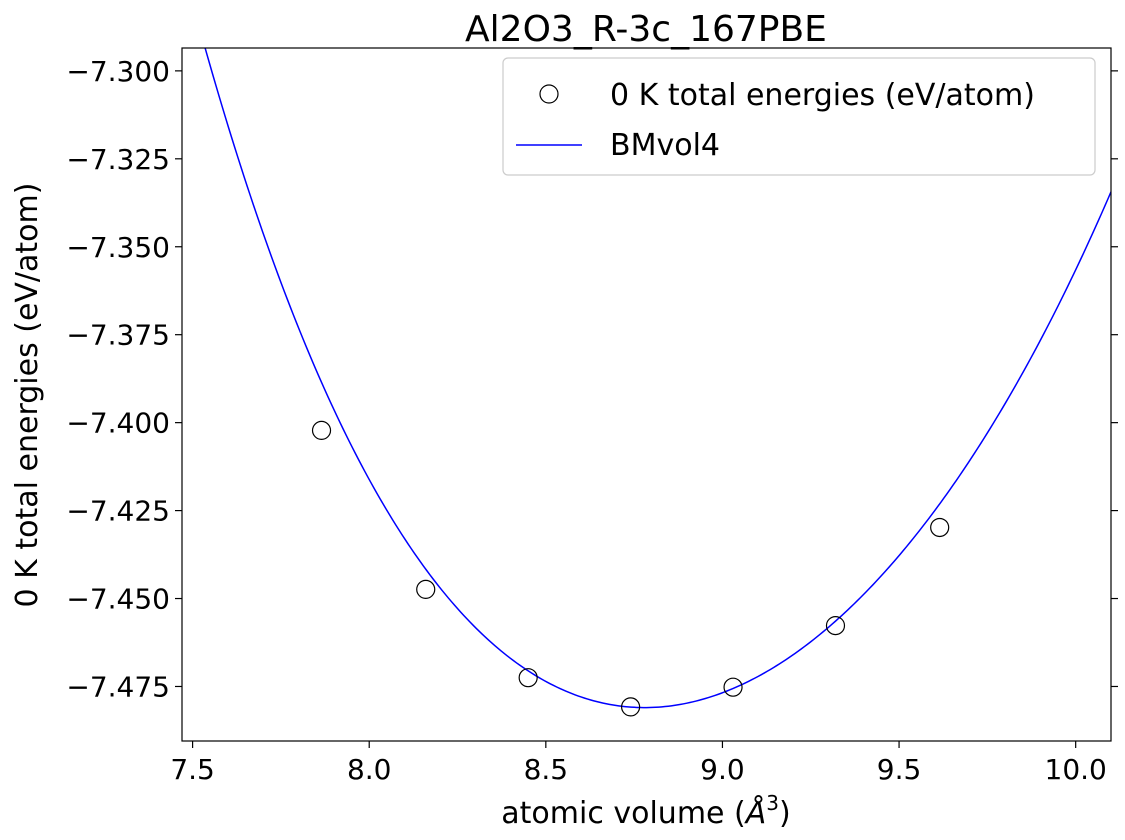 This screenshot has height=840, width=1125. Describe the element at coordinates (118, 247) in the screenshot. I see `y-tick-label: −7.350` at that location.